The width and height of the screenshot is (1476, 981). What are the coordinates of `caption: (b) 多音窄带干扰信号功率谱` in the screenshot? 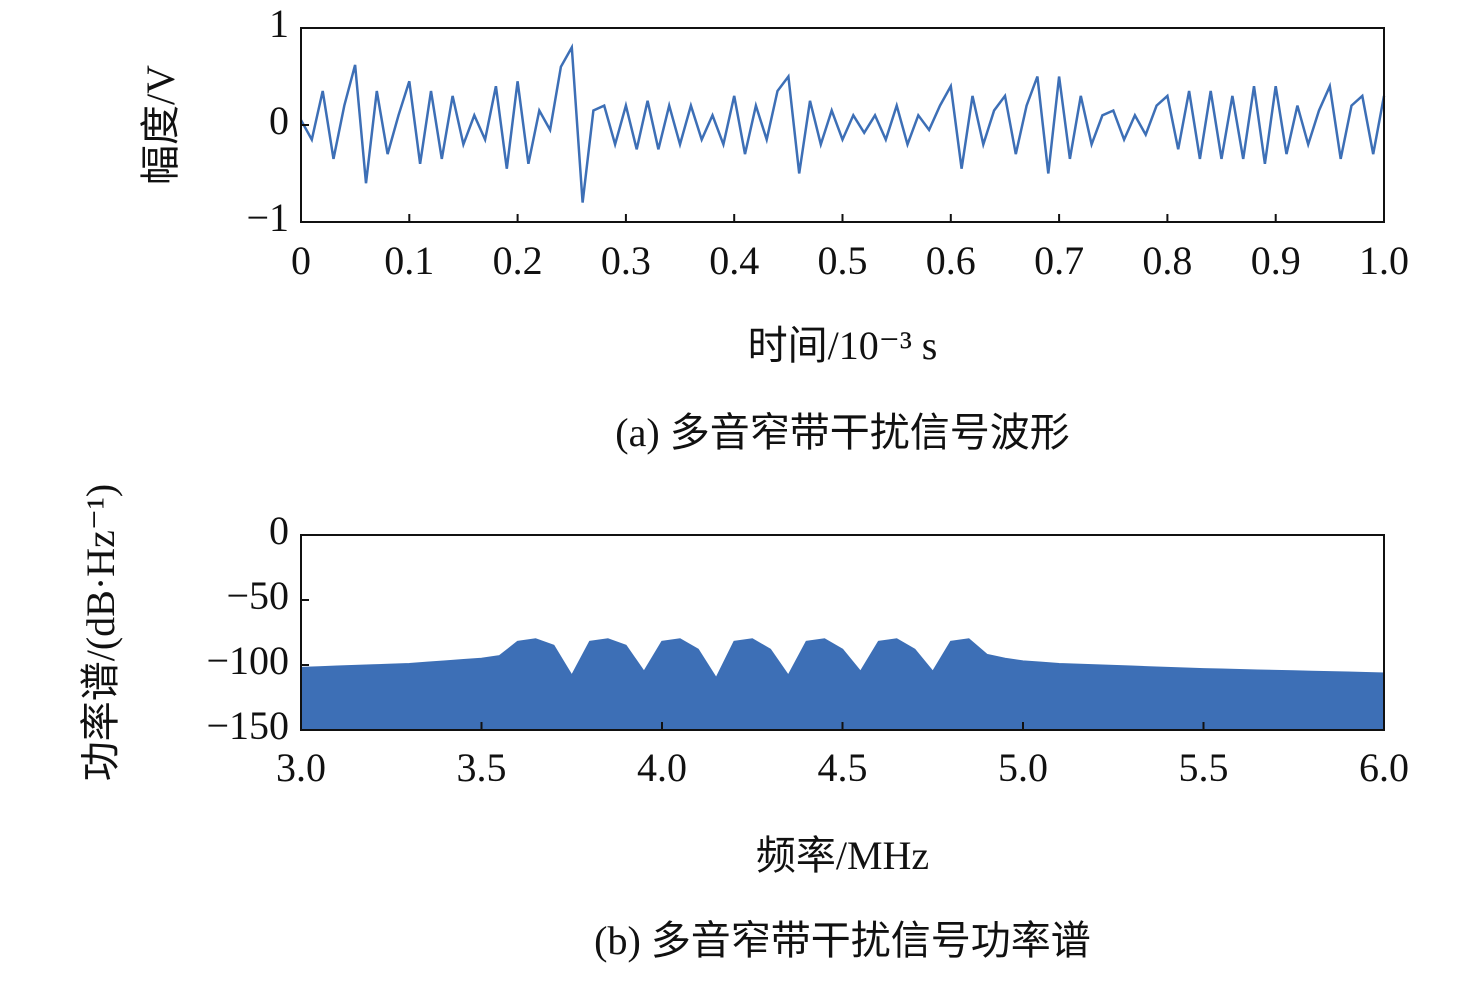 It's located at (842, 940).